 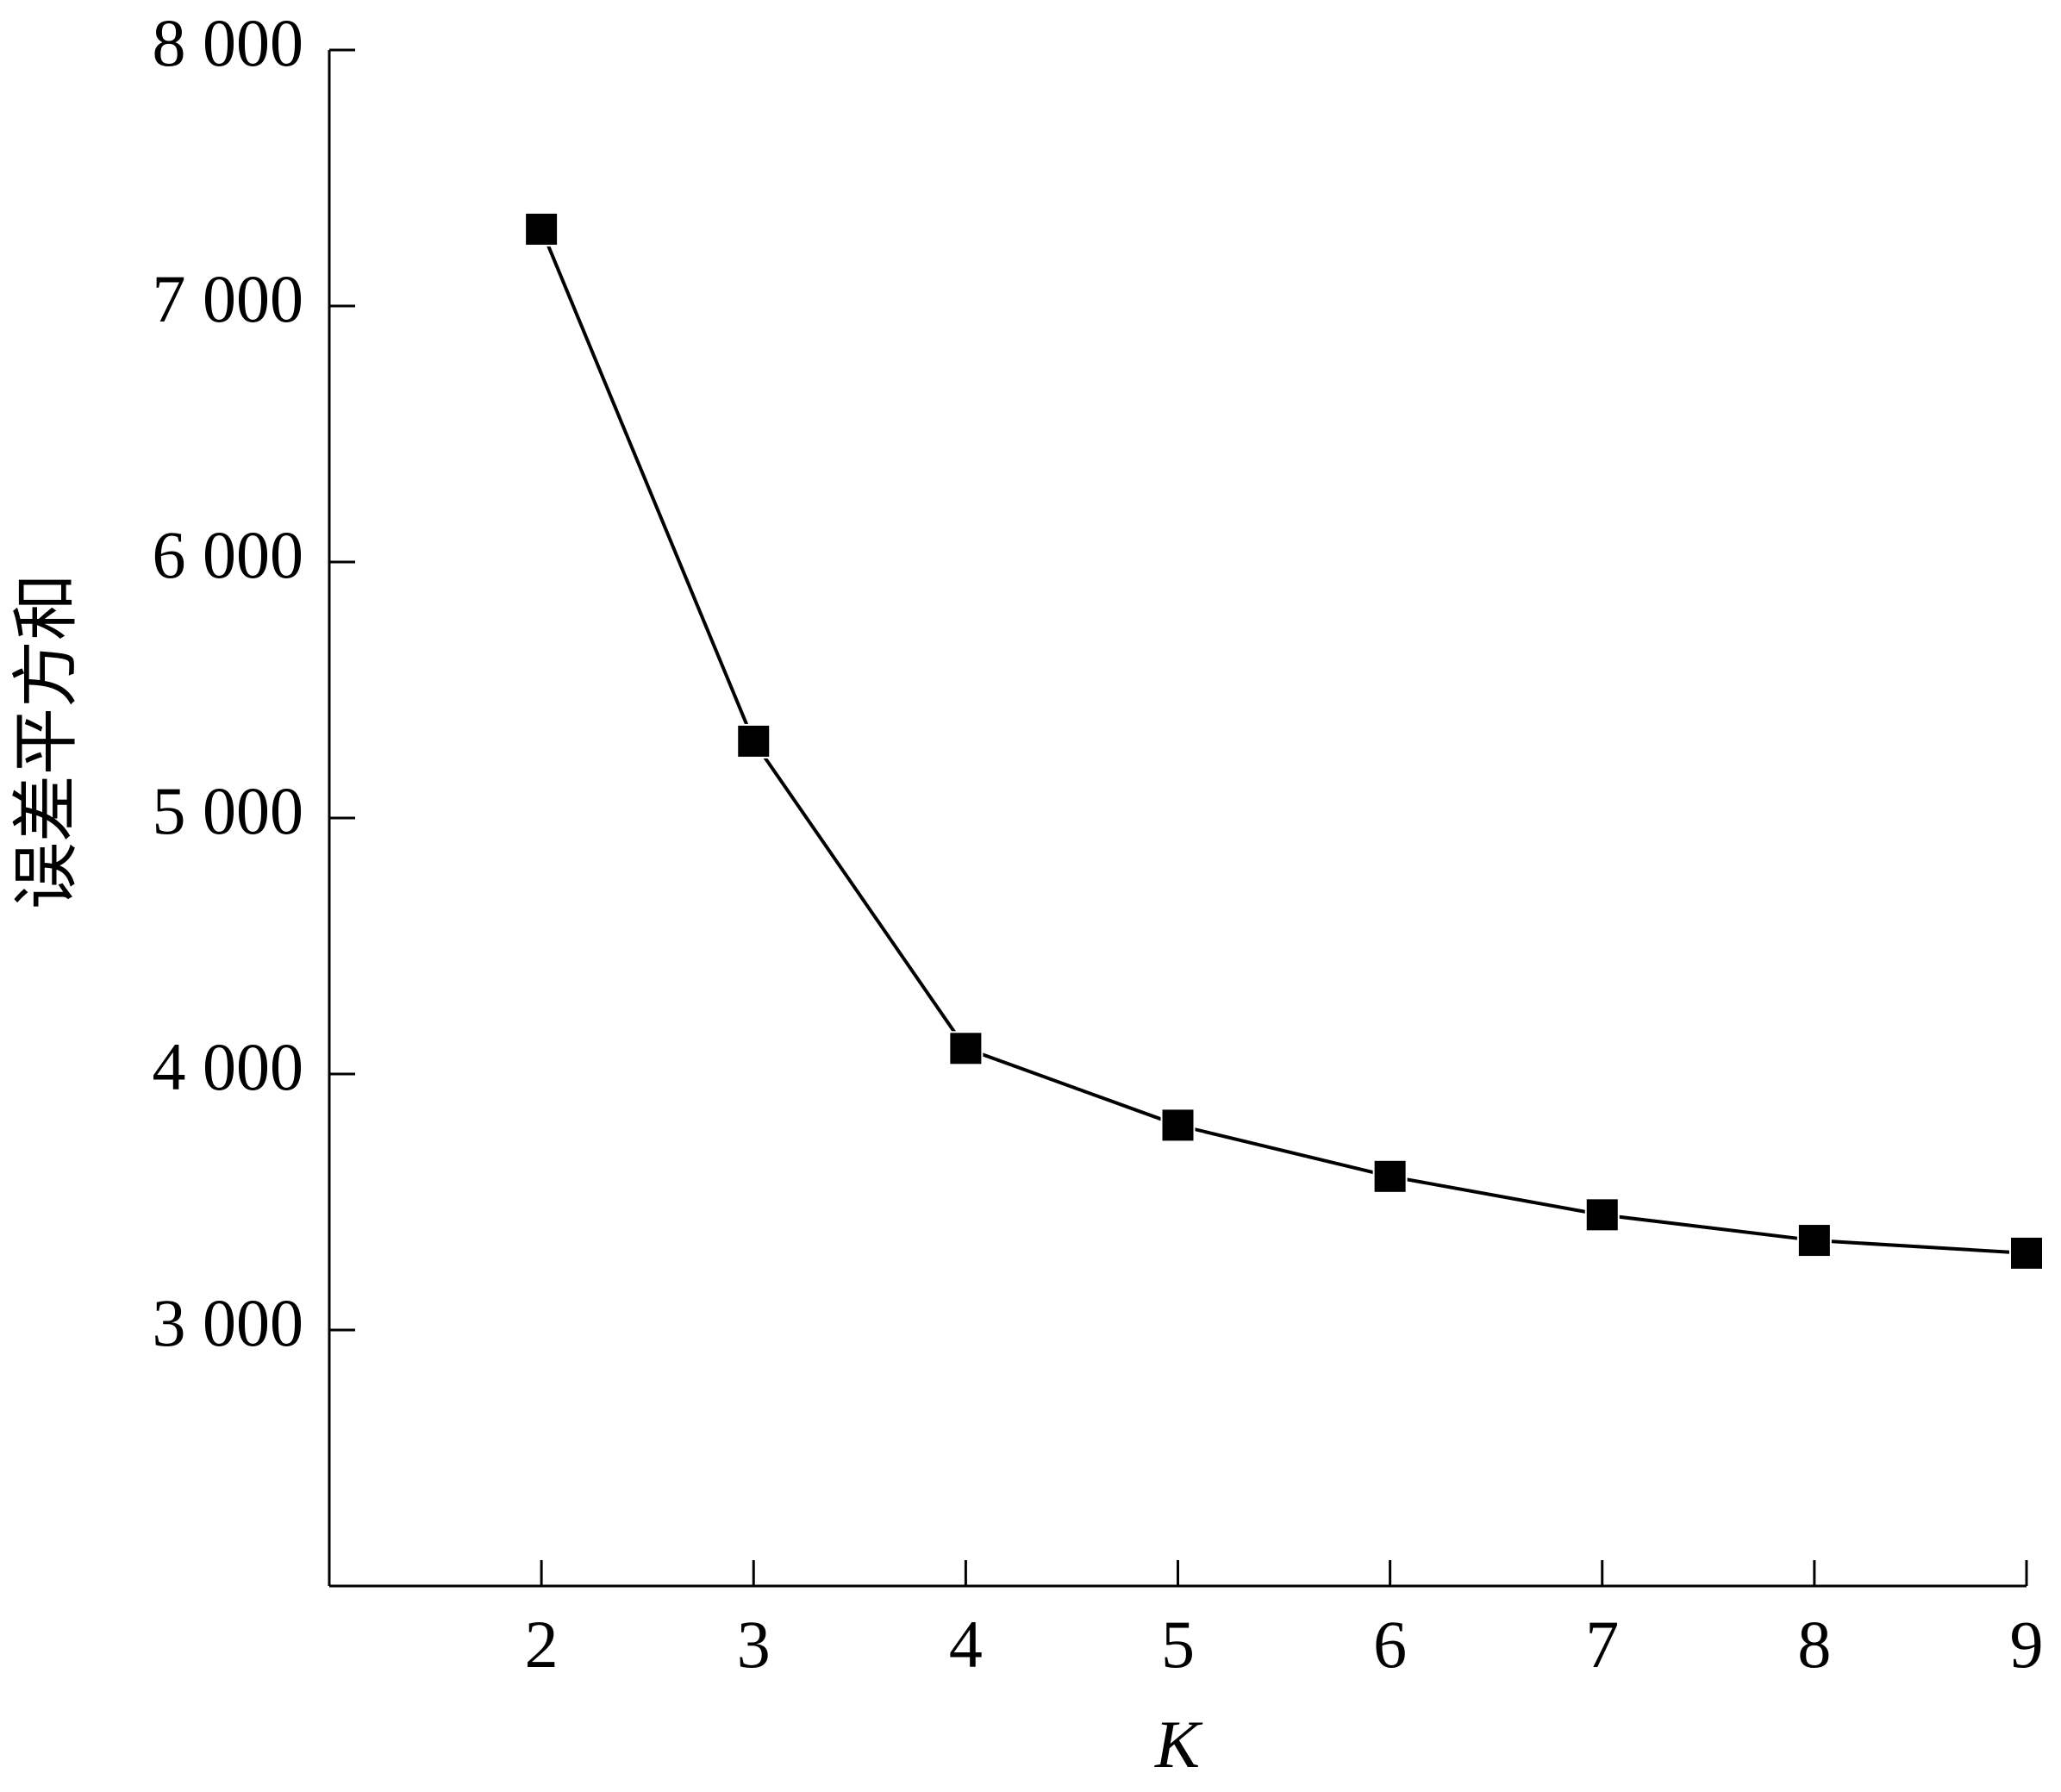 I want to click on y-tick-label: 5 000, so click(x=228, y=810).